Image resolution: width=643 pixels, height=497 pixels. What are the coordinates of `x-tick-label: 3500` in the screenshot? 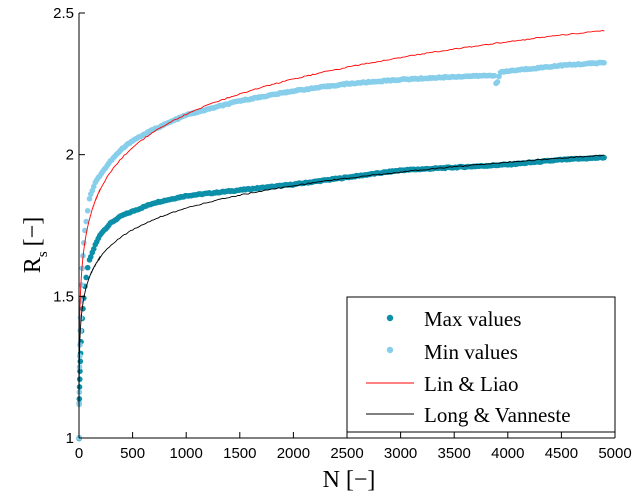 It's located at (454, 453).